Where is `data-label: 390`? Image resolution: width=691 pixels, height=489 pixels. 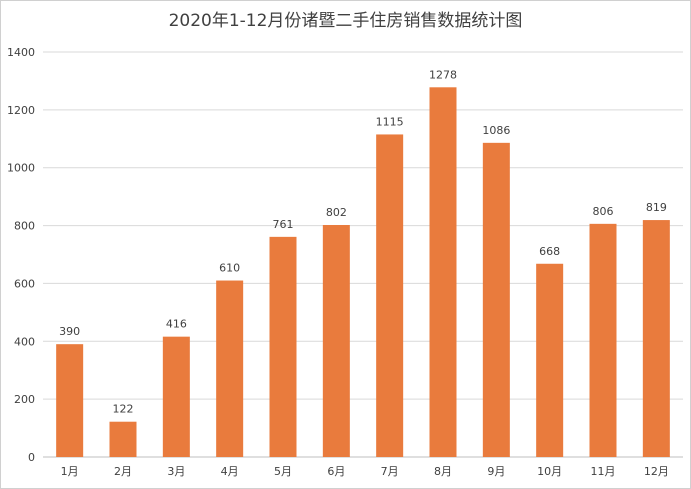 data-label: 390 is located at coordinates (69, 331).